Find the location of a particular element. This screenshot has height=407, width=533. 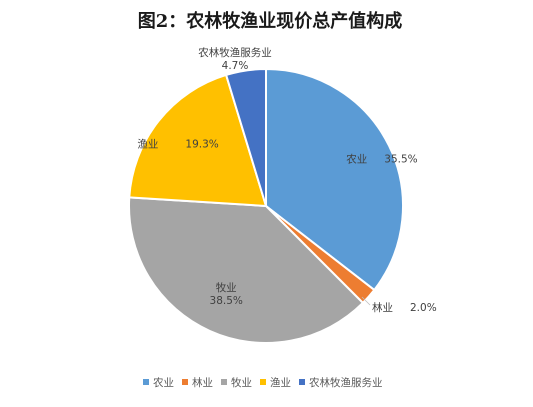

legend-label-fishery: 渔业 is located at coordinates (280, 383).